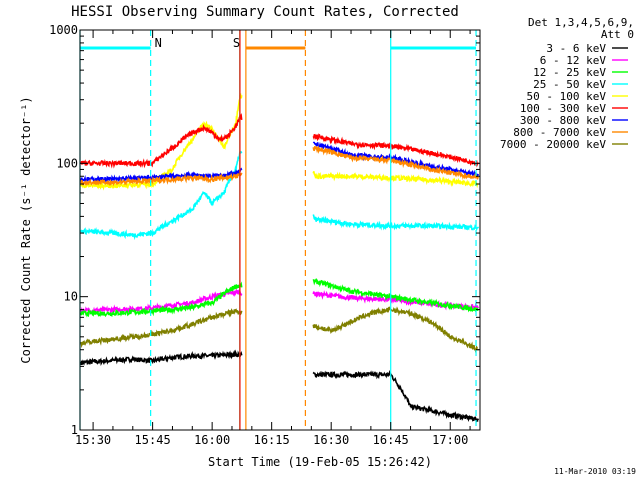  Describe the element at coordinates (63, 30) in the screenshot. I see `y-tick-label-3: 1000` at that location.